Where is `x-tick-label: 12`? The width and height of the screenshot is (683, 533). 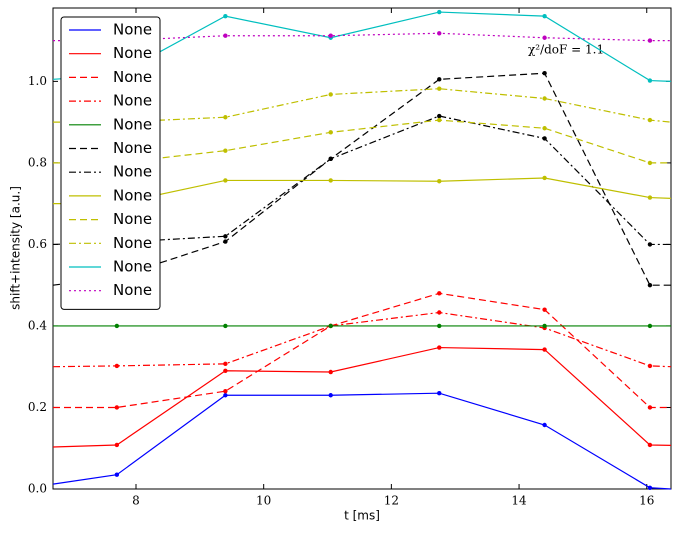
x-tick-label: 12 is located at coordinates (391, 501).